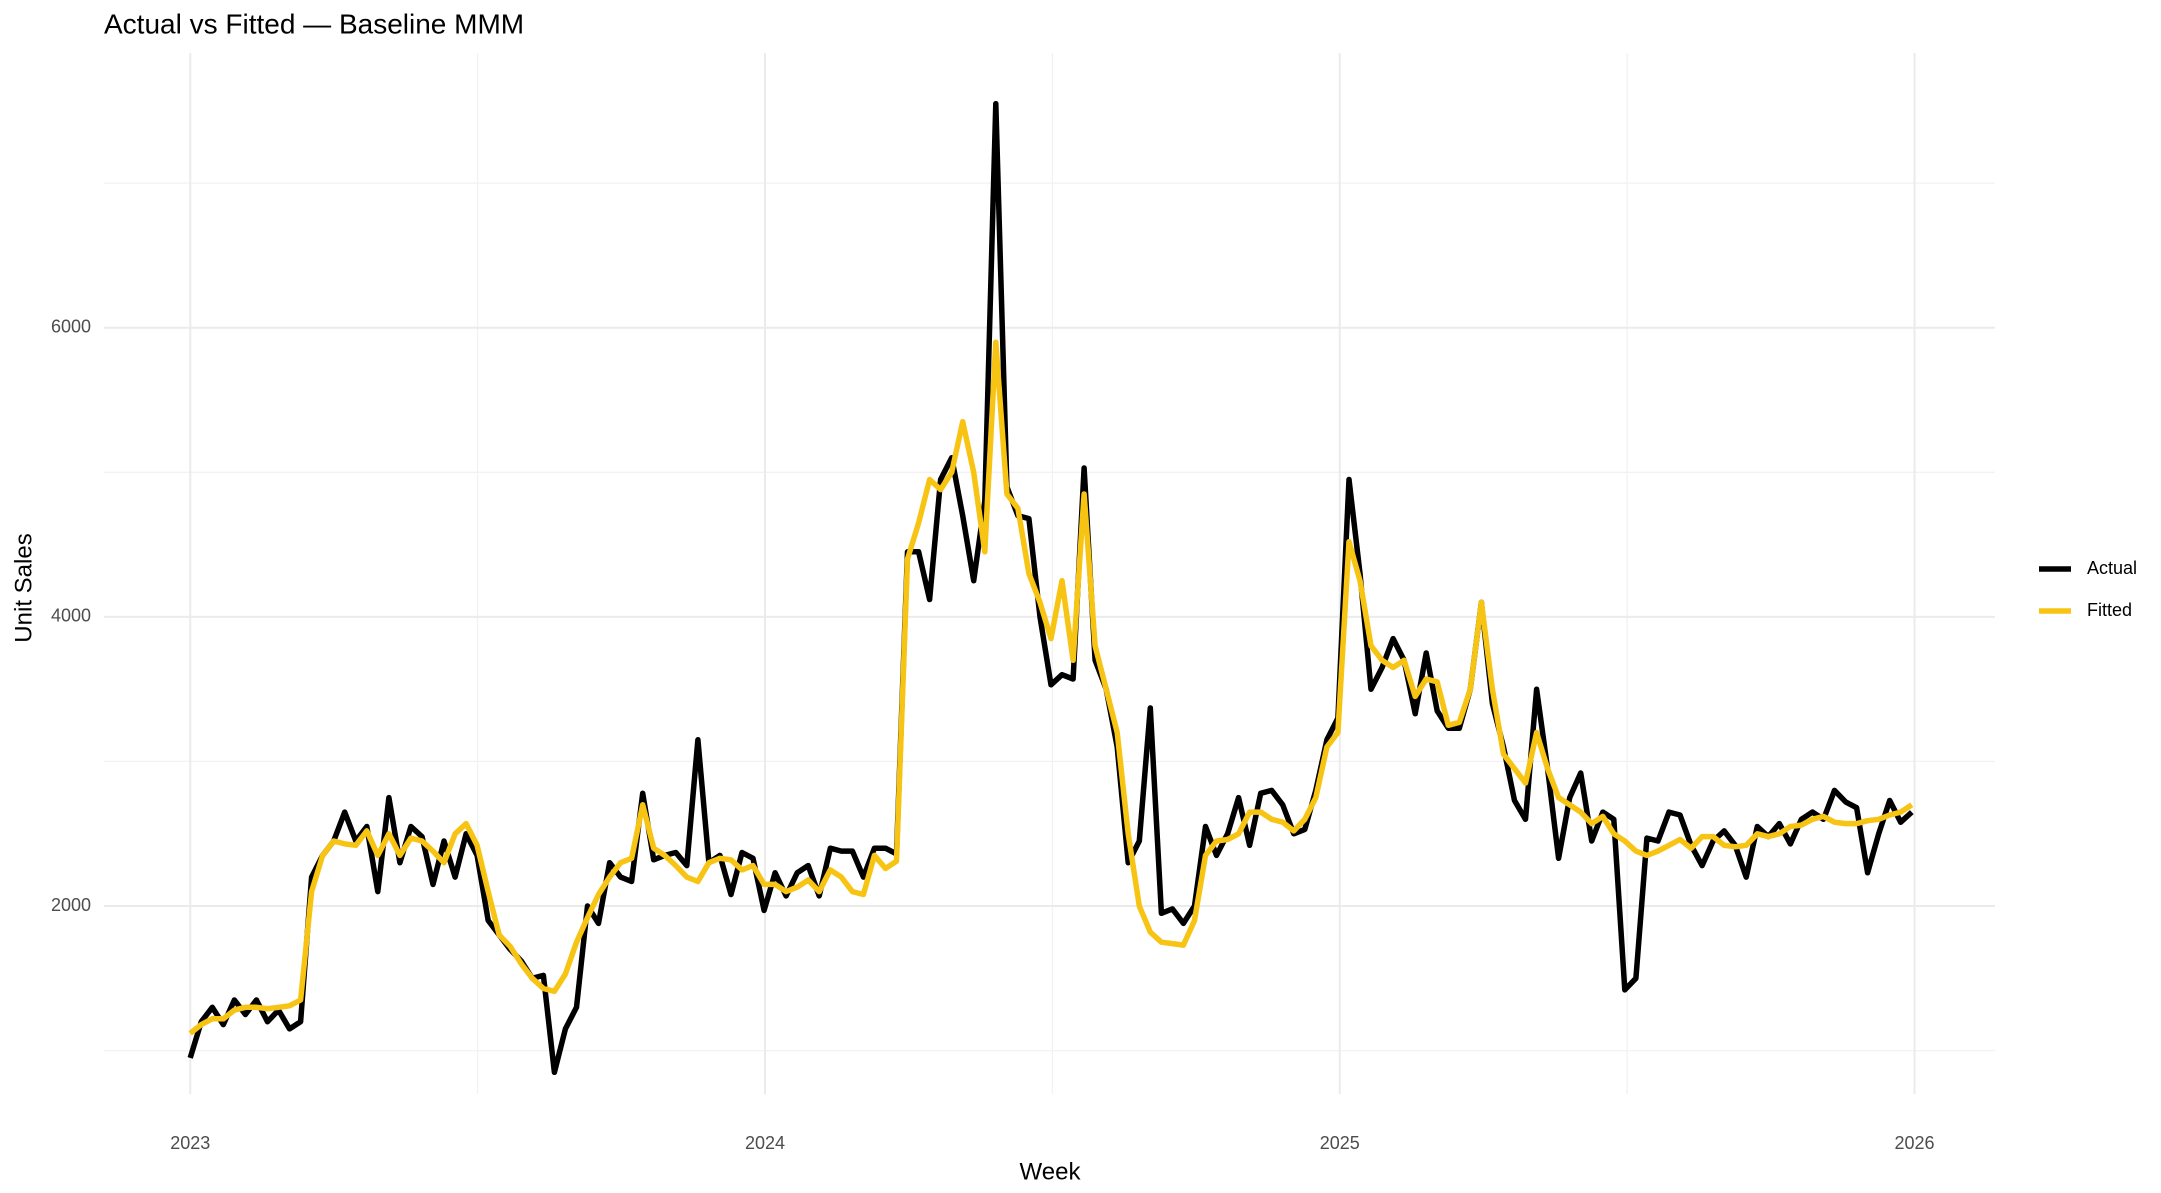  Describe the element at coordinates (71, 326) in the screenshot. I see `y-tick-label: 6000` at that location.